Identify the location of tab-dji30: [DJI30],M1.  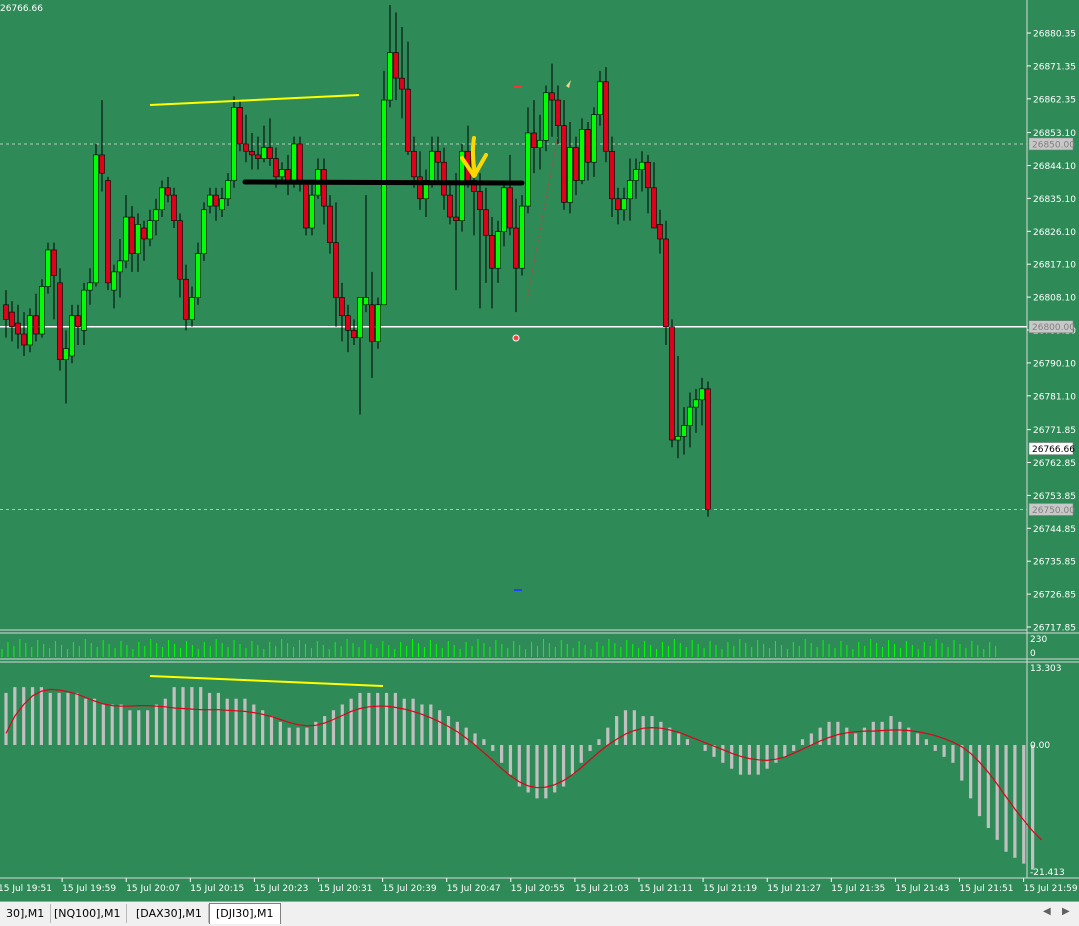
(245, 913).